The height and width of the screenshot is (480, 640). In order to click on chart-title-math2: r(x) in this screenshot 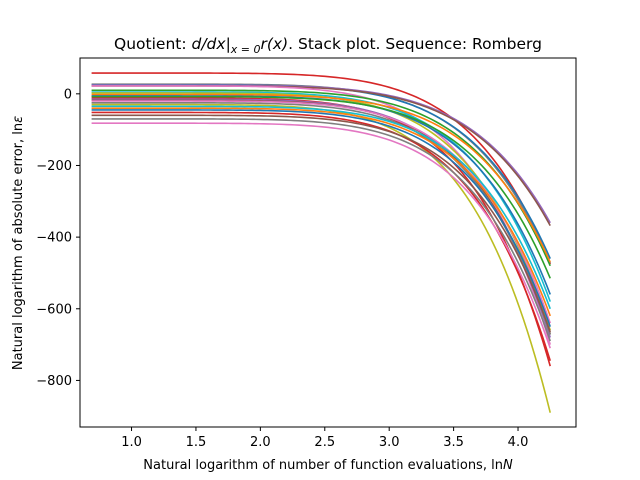, I will do `click(275, 44)`.